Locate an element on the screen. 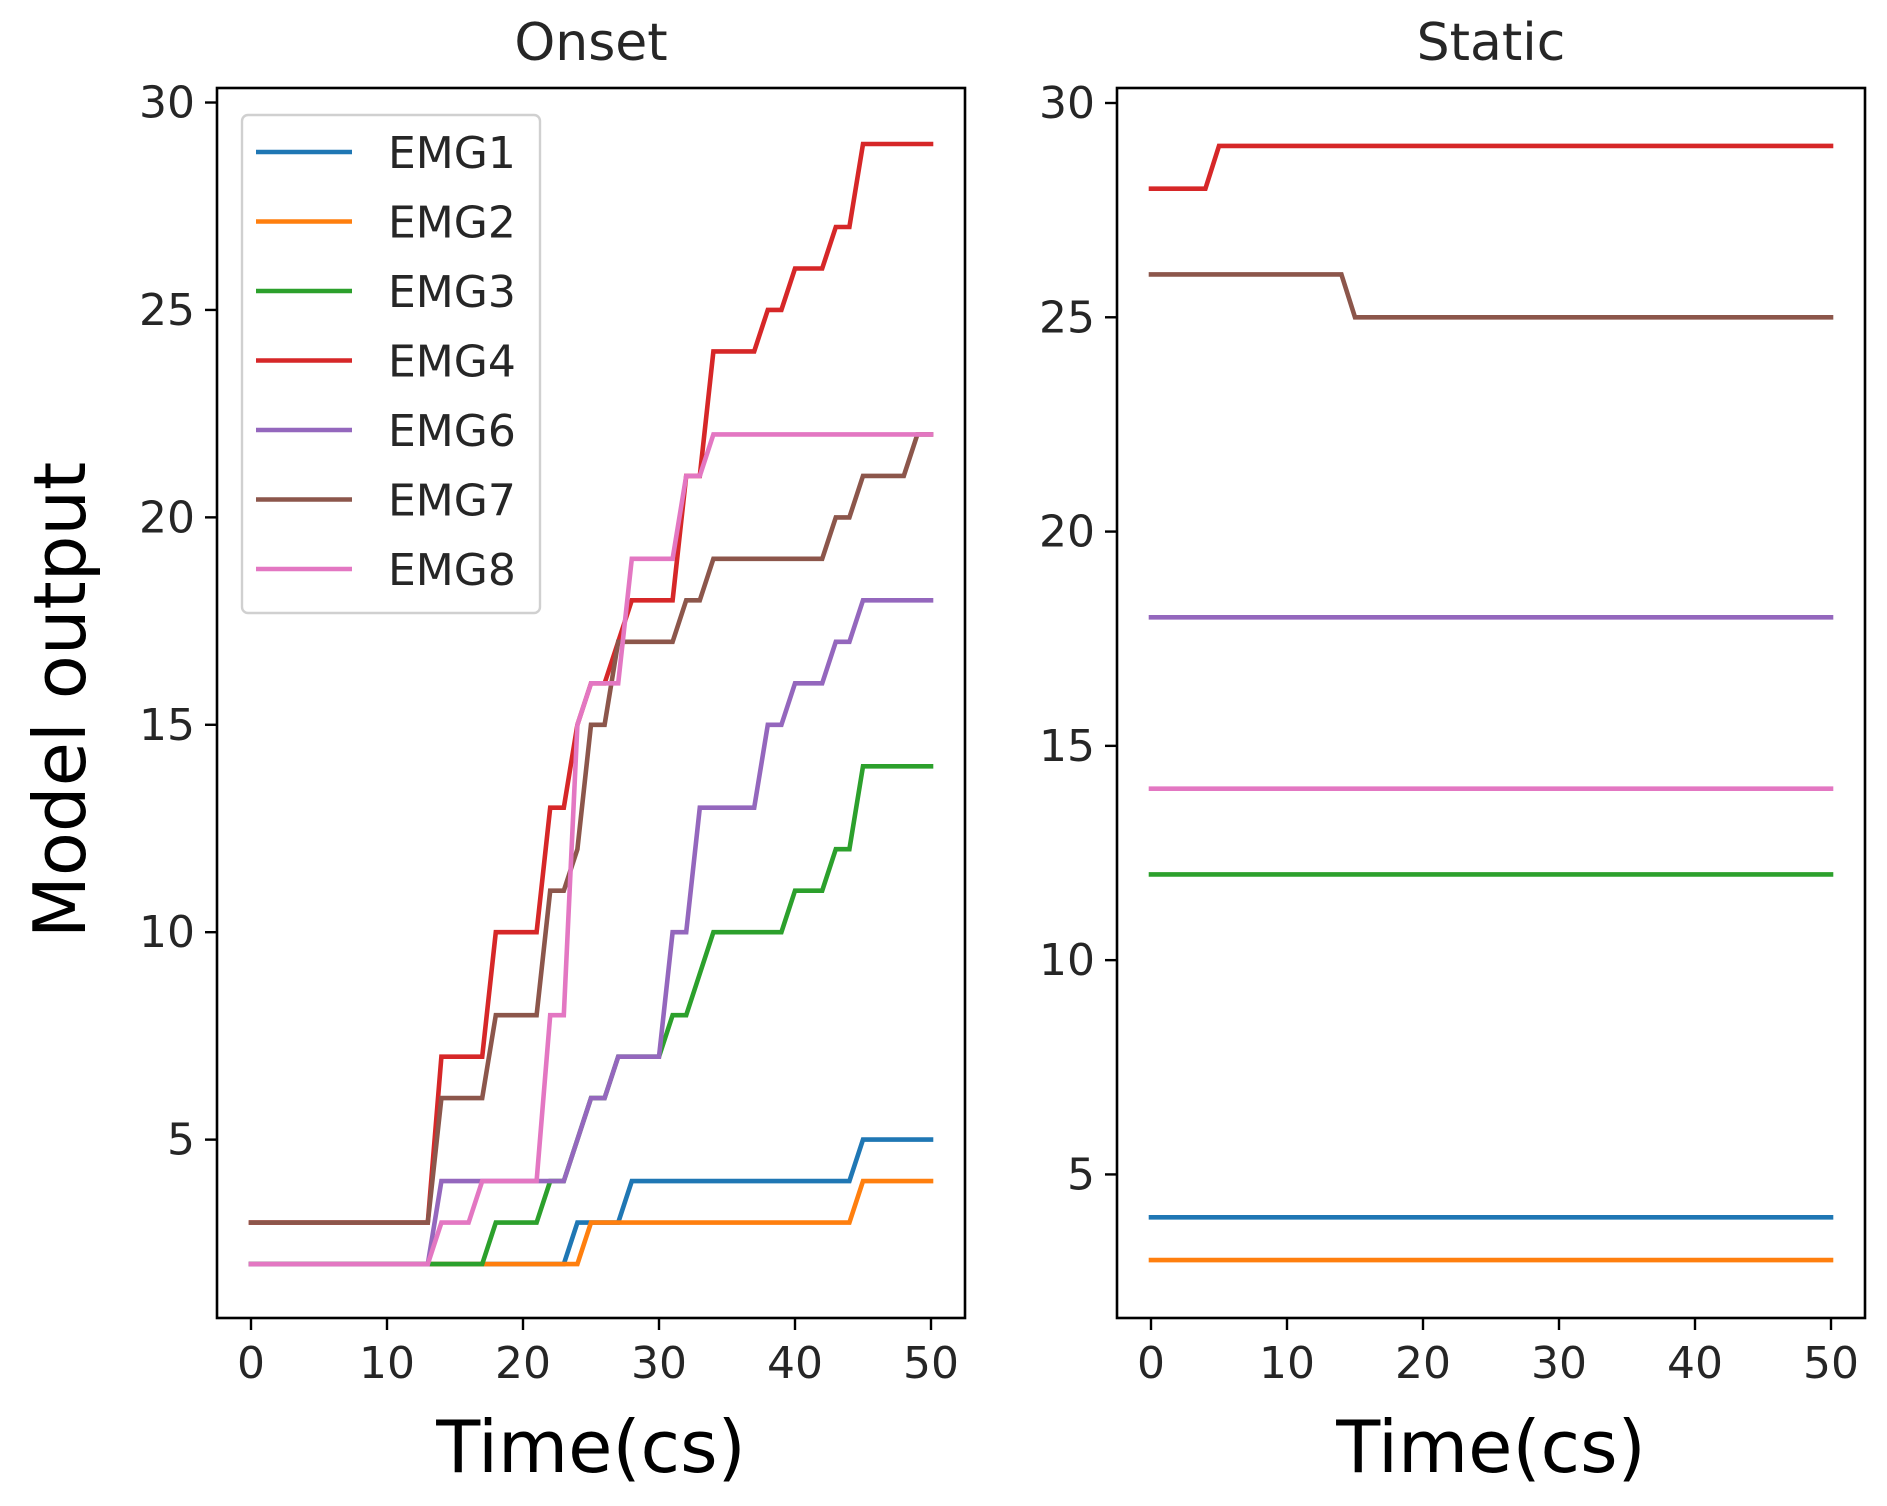 The image size is (1887, 1506). onset-x-axis-label: Time(cs) is located at coordinates (590, 1447).